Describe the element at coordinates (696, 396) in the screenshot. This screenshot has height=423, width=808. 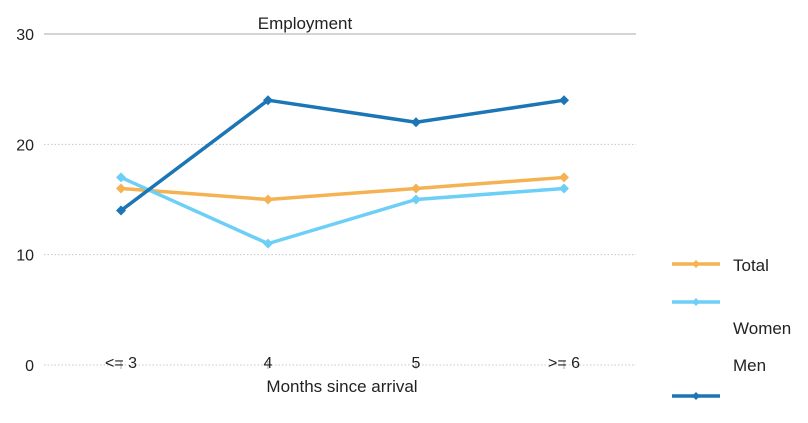
I see `legend-marker-men` at that location.